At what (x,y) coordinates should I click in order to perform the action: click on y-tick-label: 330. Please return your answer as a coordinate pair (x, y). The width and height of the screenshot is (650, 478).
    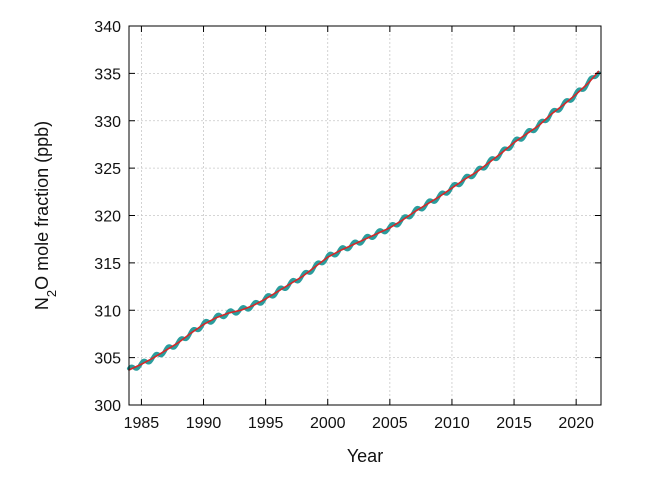
    Looking at the image, I should click on (107, 122).